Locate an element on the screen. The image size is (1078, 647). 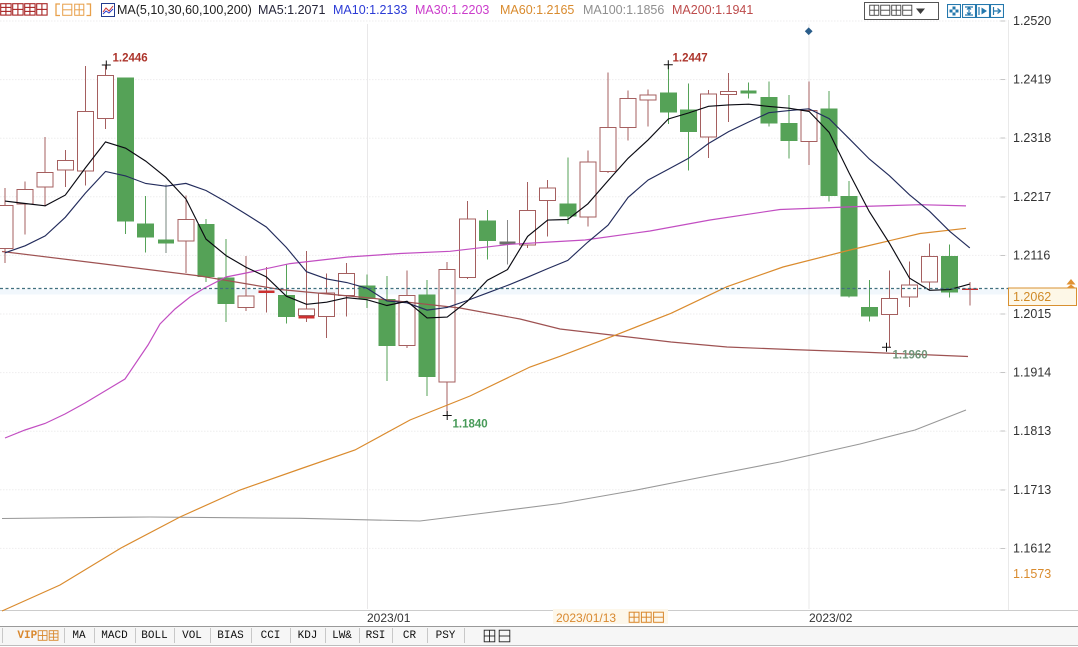
svg-text: 1.1960 is located at coordinates (910, 356).